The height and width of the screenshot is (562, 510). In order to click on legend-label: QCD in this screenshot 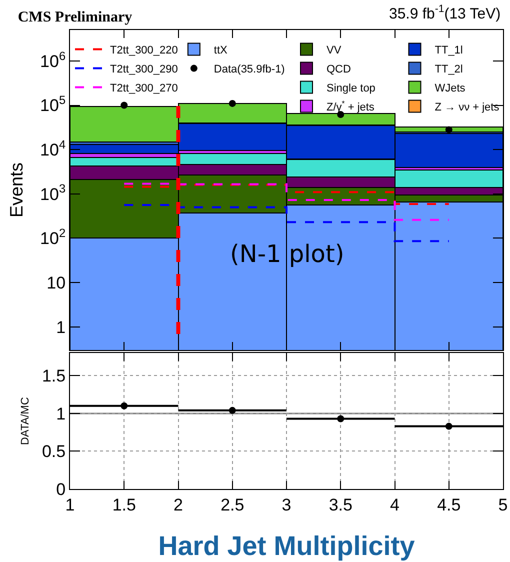, I will do `click(338, 70)`.